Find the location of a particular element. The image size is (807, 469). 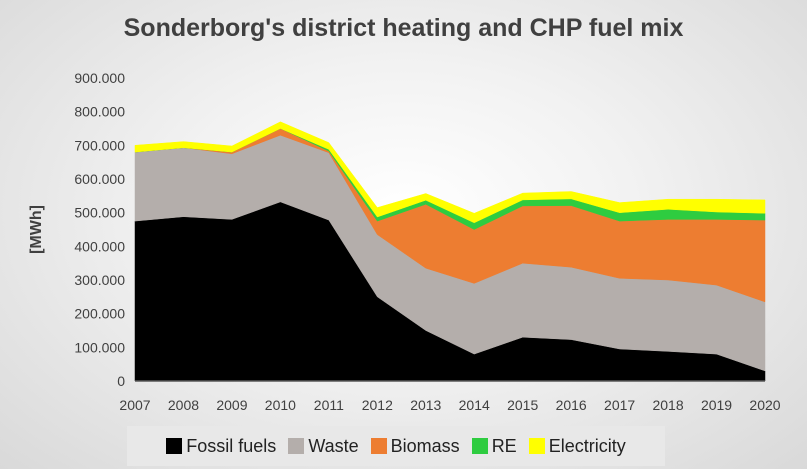

y-tick-label: 800.000 is located at coordinates (99, 112).